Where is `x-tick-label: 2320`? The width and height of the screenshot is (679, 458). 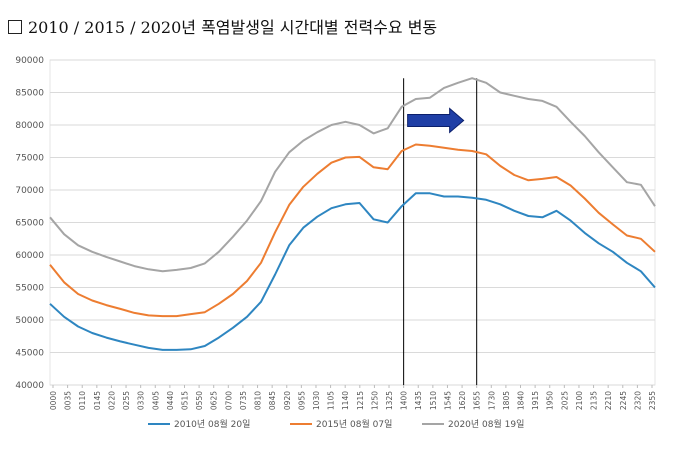
x-tick-label: 2320 is located at coordinates (637, 400).